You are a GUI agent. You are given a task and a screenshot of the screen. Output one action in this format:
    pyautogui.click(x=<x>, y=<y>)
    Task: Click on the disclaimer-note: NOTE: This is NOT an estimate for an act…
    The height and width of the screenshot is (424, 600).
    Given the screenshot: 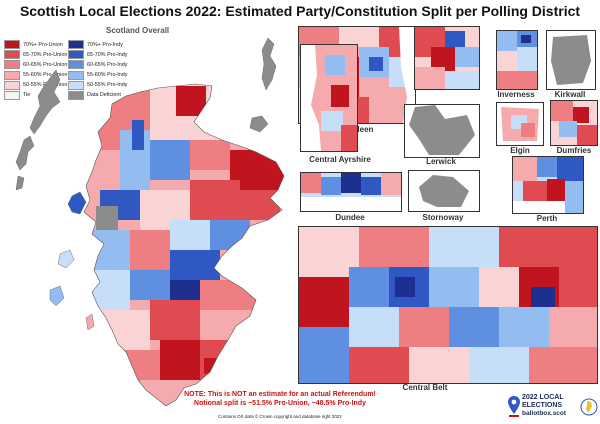 What is the action you would take?
    pyautogui.click(x=280, y=399)
    